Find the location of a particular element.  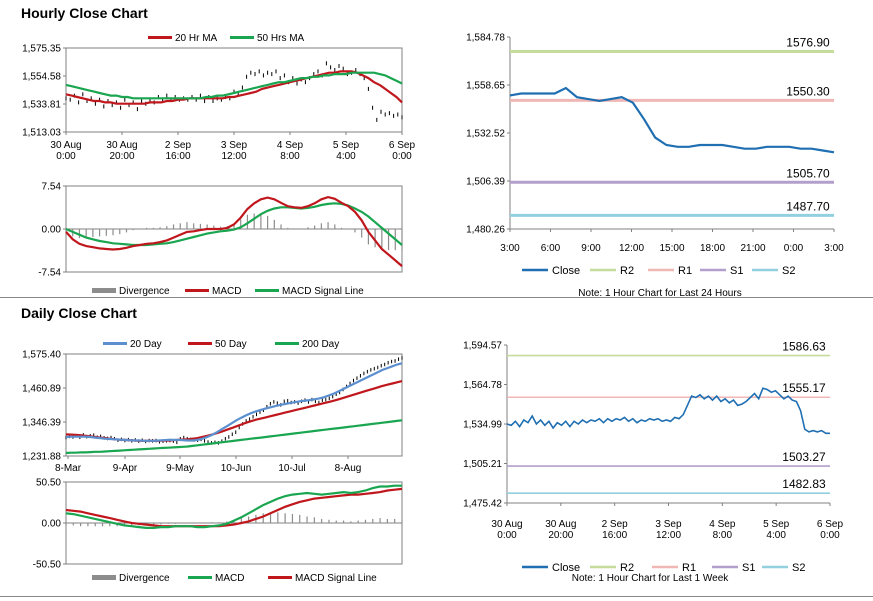

daily-price-x-tick-label: 10-Jul is located at coordinates (291, 468).